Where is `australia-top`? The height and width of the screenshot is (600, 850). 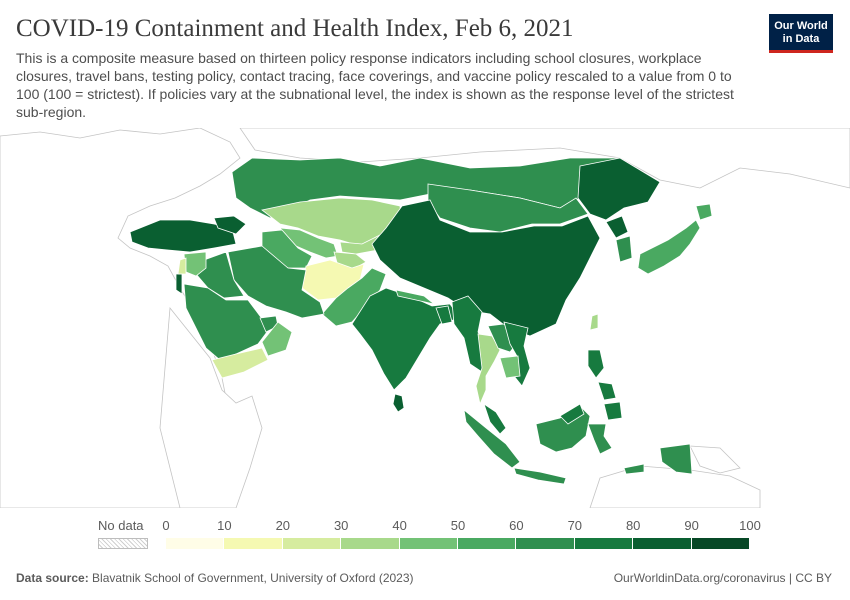 australia-top is located at coordinates (675, 486).